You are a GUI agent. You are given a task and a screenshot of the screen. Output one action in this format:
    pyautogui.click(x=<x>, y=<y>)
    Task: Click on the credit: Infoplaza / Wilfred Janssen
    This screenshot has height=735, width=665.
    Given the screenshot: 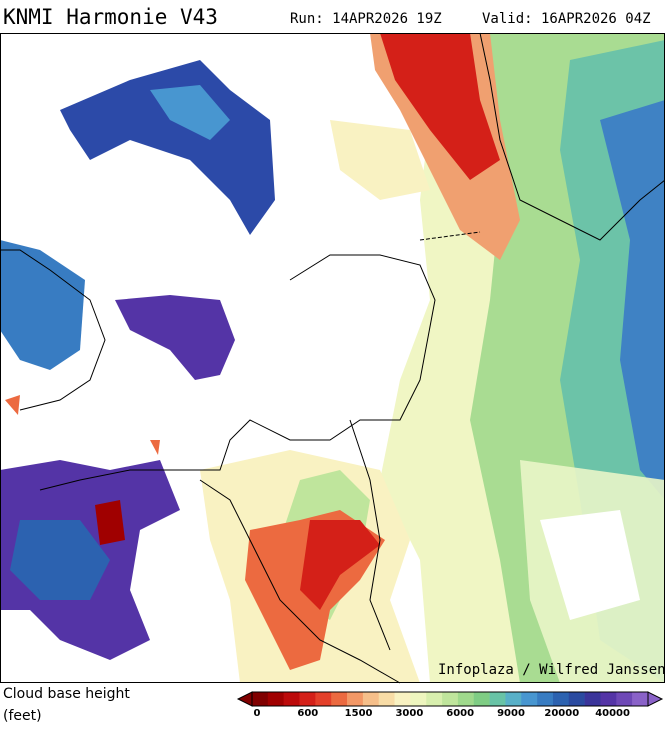 What is the action you would take?
    pyautogui.click(x=551, y=670)
    